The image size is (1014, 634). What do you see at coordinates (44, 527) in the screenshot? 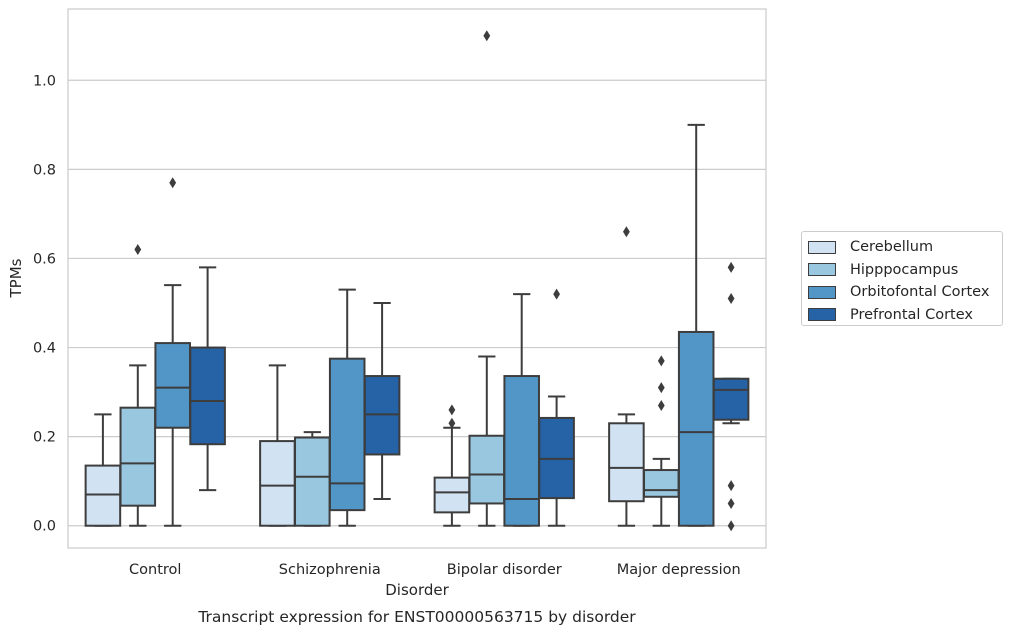
I see `y-tick-label: 0.0` at bounding box center [44, 527].